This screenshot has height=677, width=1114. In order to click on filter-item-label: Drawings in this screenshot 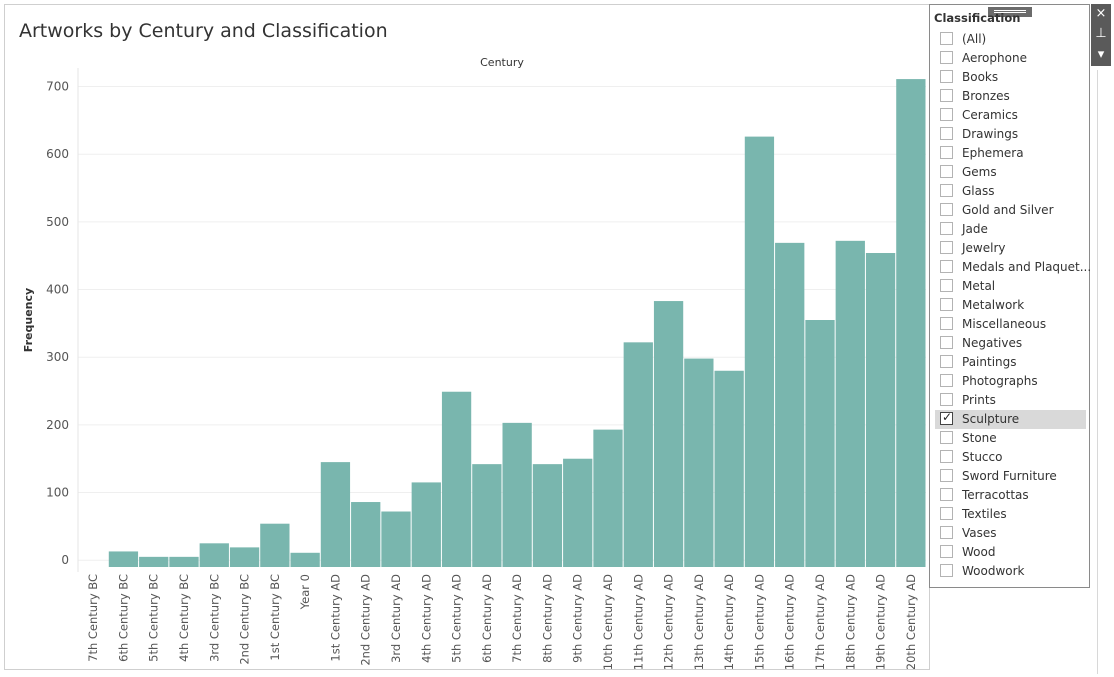, I will do `click(990, 134)`.